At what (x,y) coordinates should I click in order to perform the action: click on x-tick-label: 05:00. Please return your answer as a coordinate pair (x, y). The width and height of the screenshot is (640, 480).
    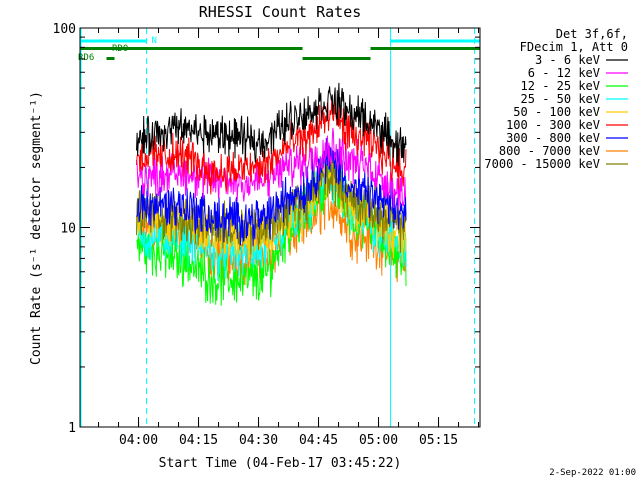
    Looking at the image, I should click on (378, 440).